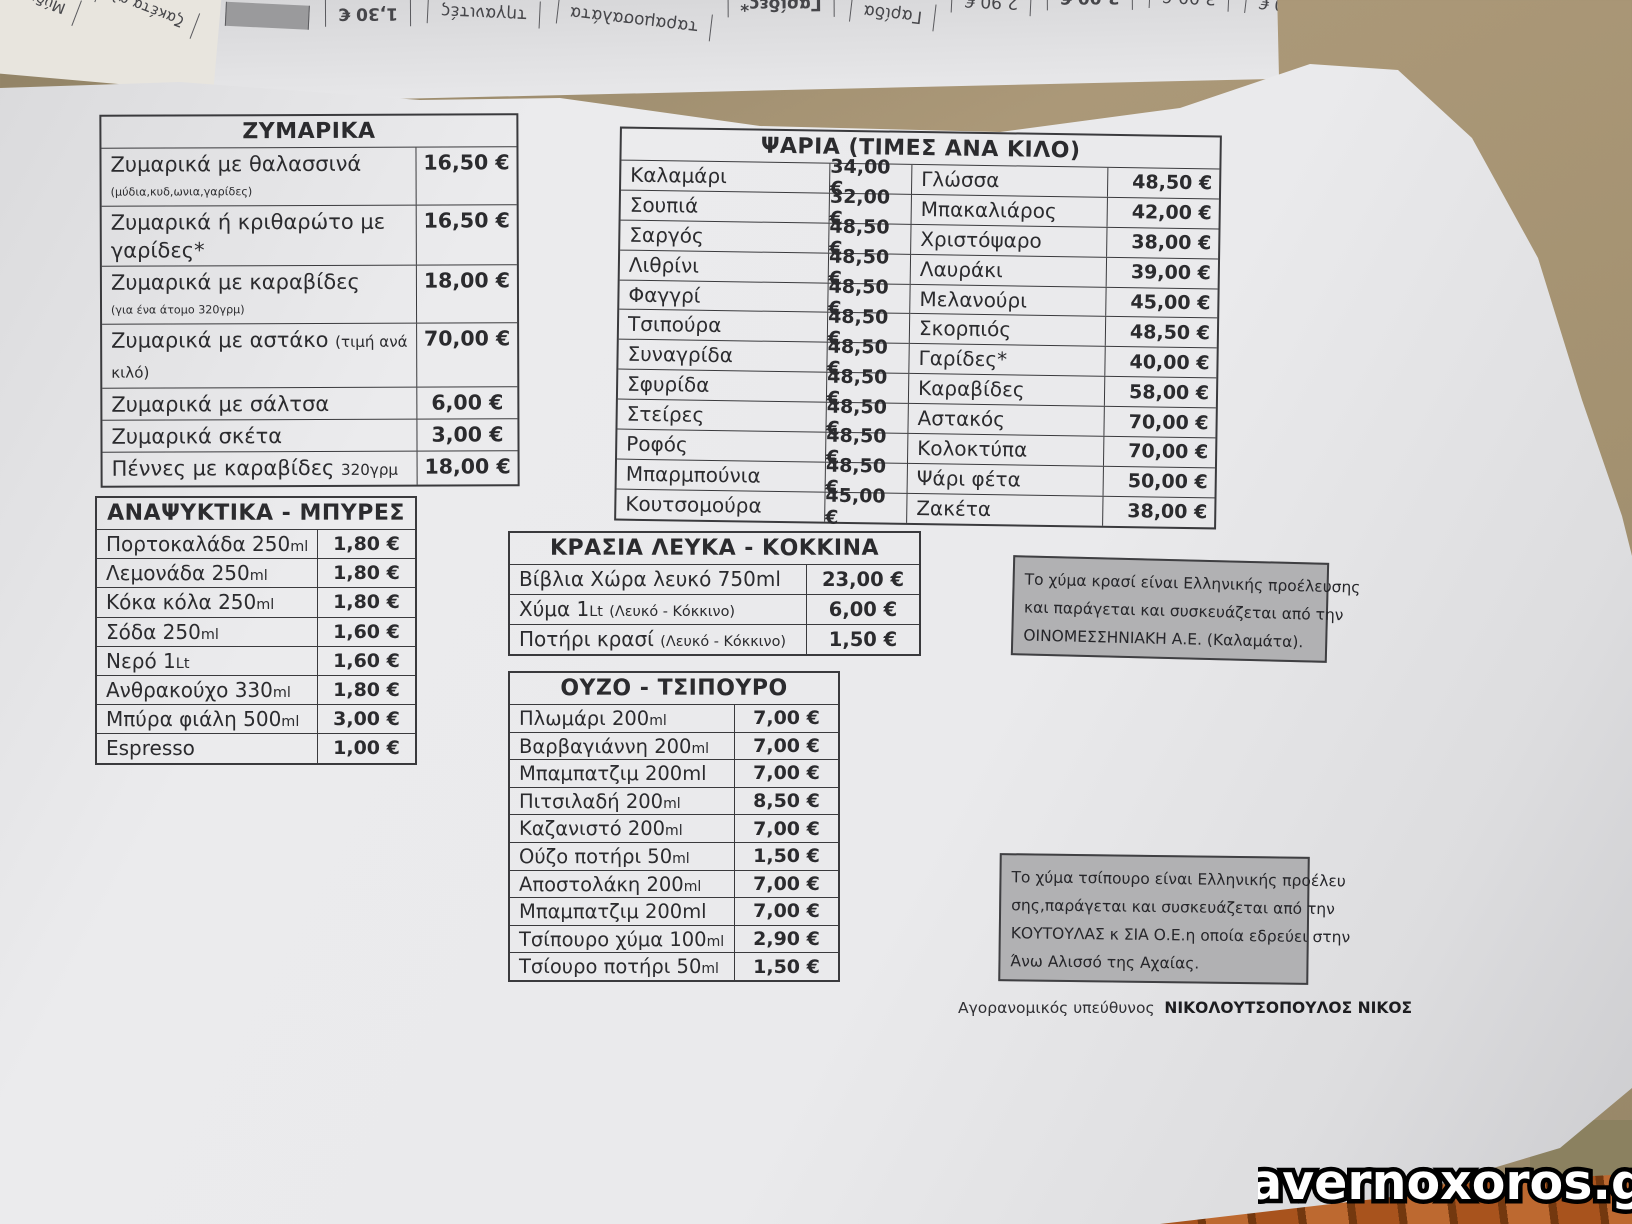  I want to click on menu-row: Κολοκτύπα 70,00 €, so click(1061, 450).